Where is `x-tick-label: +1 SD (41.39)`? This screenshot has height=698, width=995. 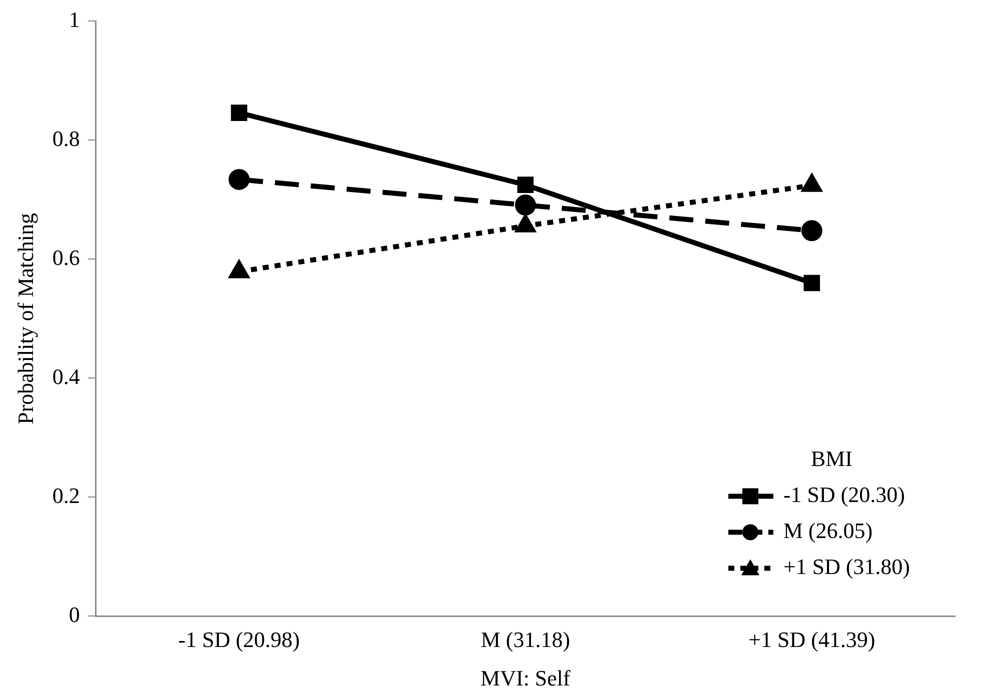 x-tick-label: +1 SD (41.39) is located at coordinates (812, 639).